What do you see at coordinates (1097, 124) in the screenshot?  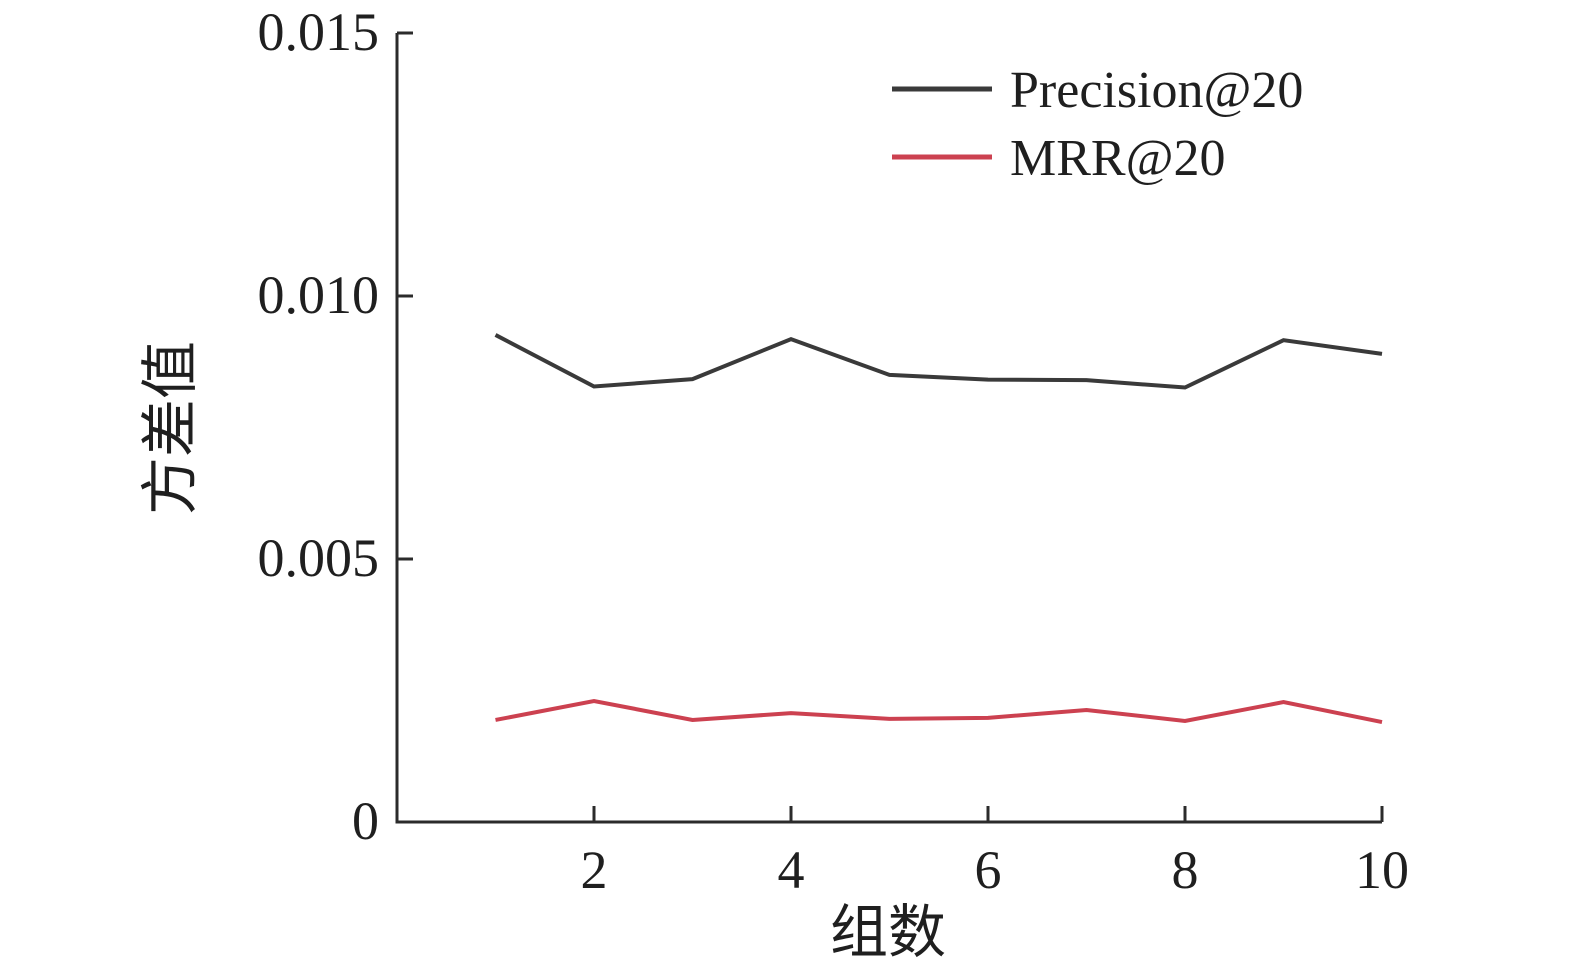 I see `legend: Precision@20 MRR@20` at bounding box center [1097, 124].